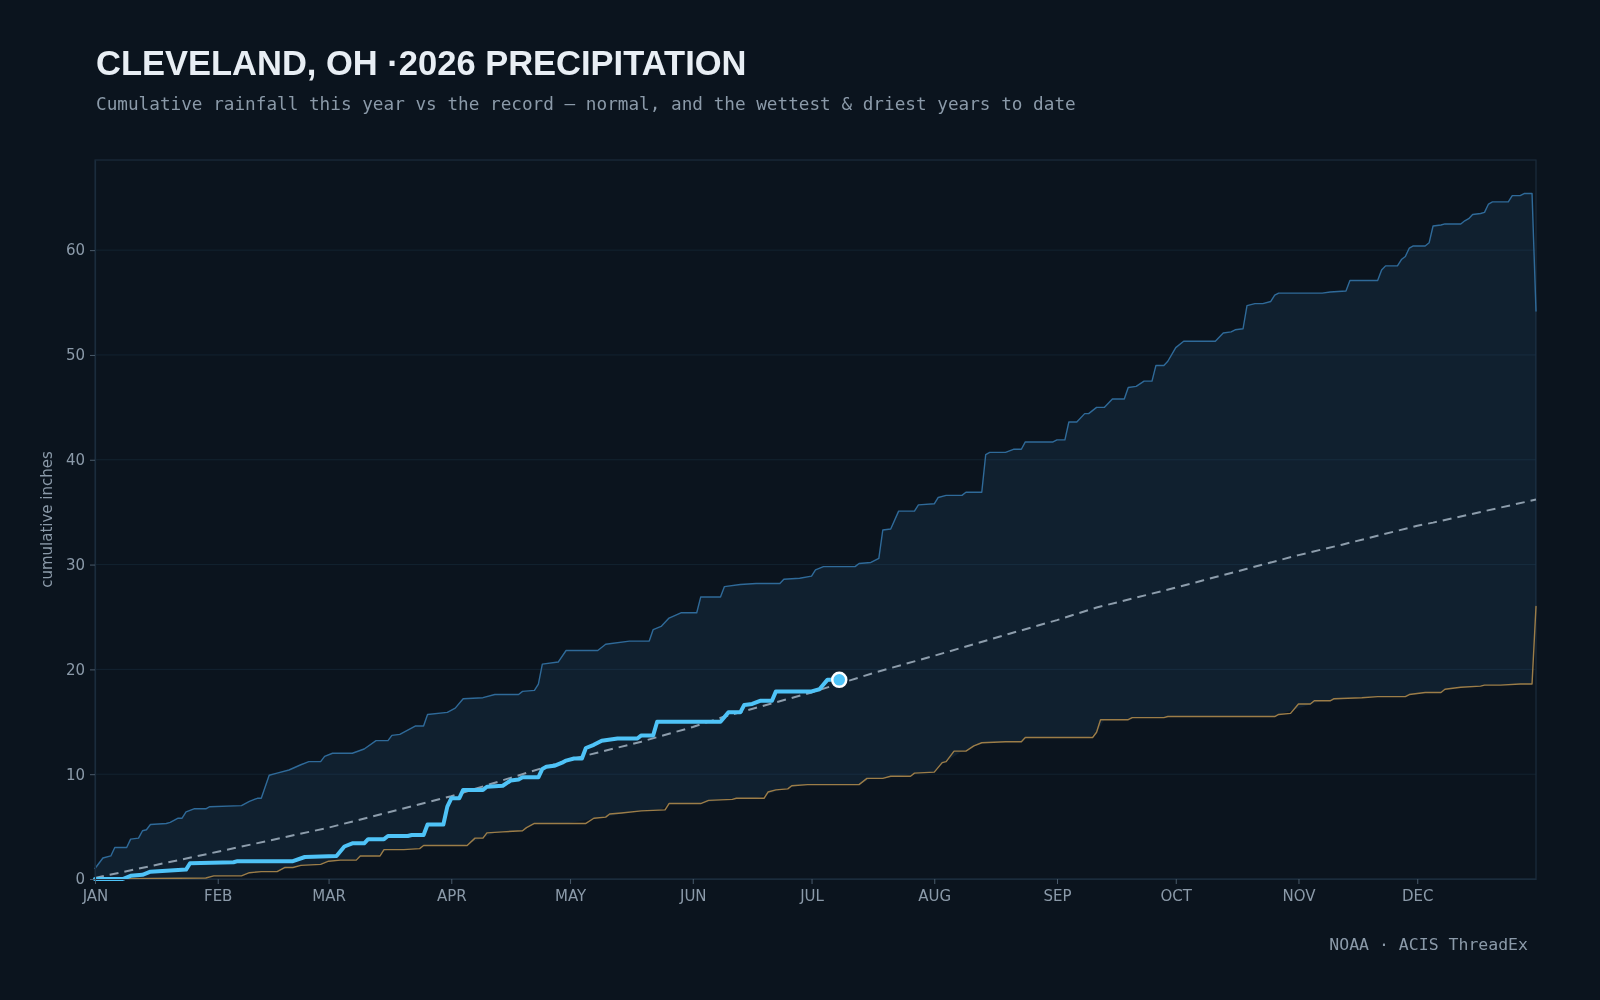 This screenshot has height=1000, width=1600. What do you see at coordinates (692, 895) in the screenshot?
I see `x-tick-label: JUN` at bounding box center [692, 895].